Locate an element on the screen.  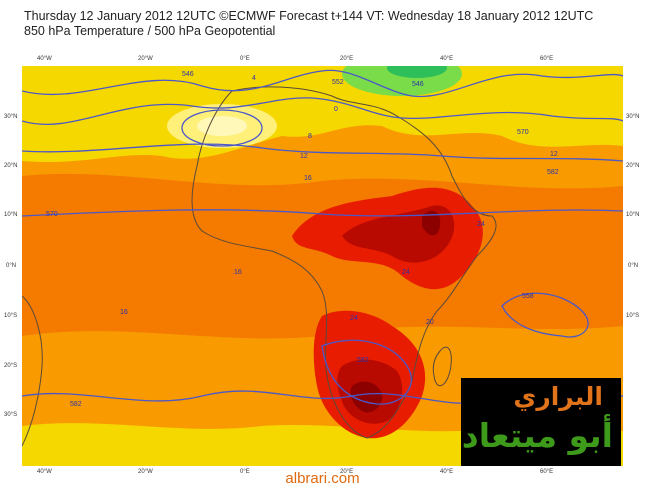
lon-label-top: 20°W is located at coordinates (145, 59).